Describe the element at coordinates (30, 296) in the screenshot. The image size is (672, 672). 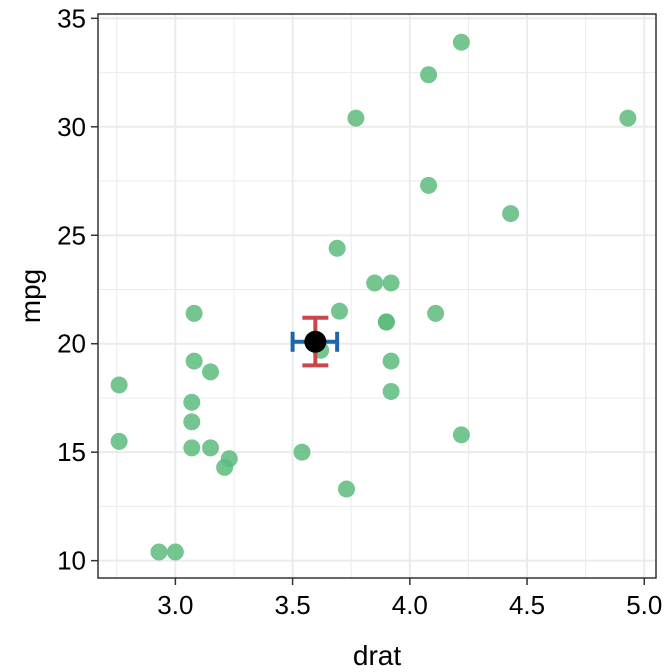
I see `y-axis-title: mpg` at that location.